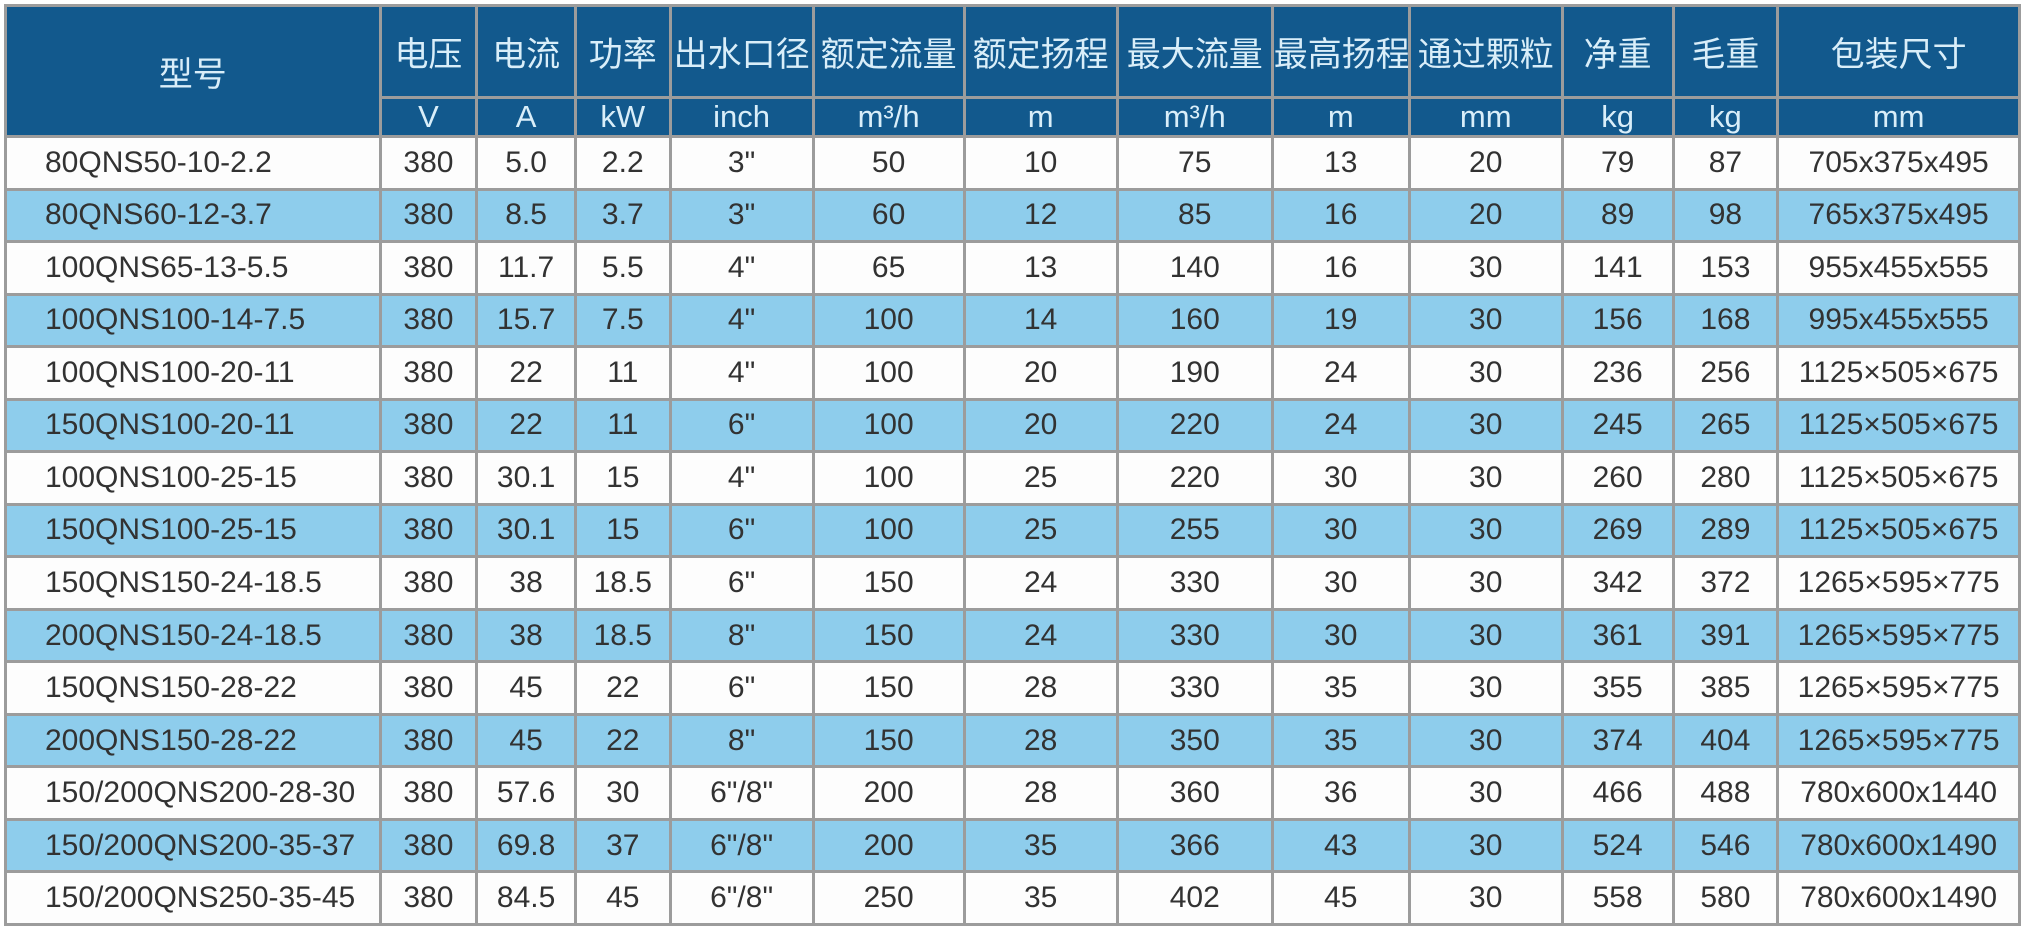 Image resolution: width=2025 pixels, height=930 pixels. What do you see at coordinates (1617, 163) in the screenshot?
I see `net-weight-cell: 79` at bounding box center [1617, 163].